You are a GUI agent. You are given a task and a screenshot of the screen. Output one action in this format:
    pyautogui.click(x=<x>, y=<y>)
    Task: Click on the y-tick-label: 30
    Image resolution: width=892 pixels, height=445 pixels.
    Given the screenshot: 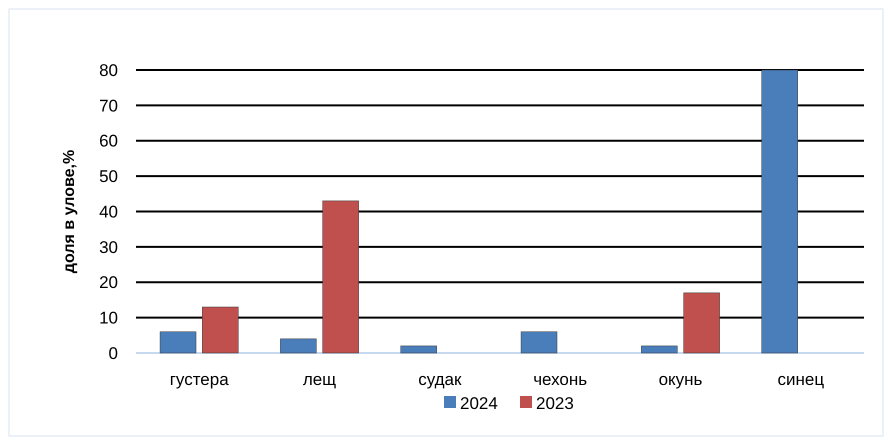 What is the action you would take?
    pyautogui.click(x=108, y=247)
    